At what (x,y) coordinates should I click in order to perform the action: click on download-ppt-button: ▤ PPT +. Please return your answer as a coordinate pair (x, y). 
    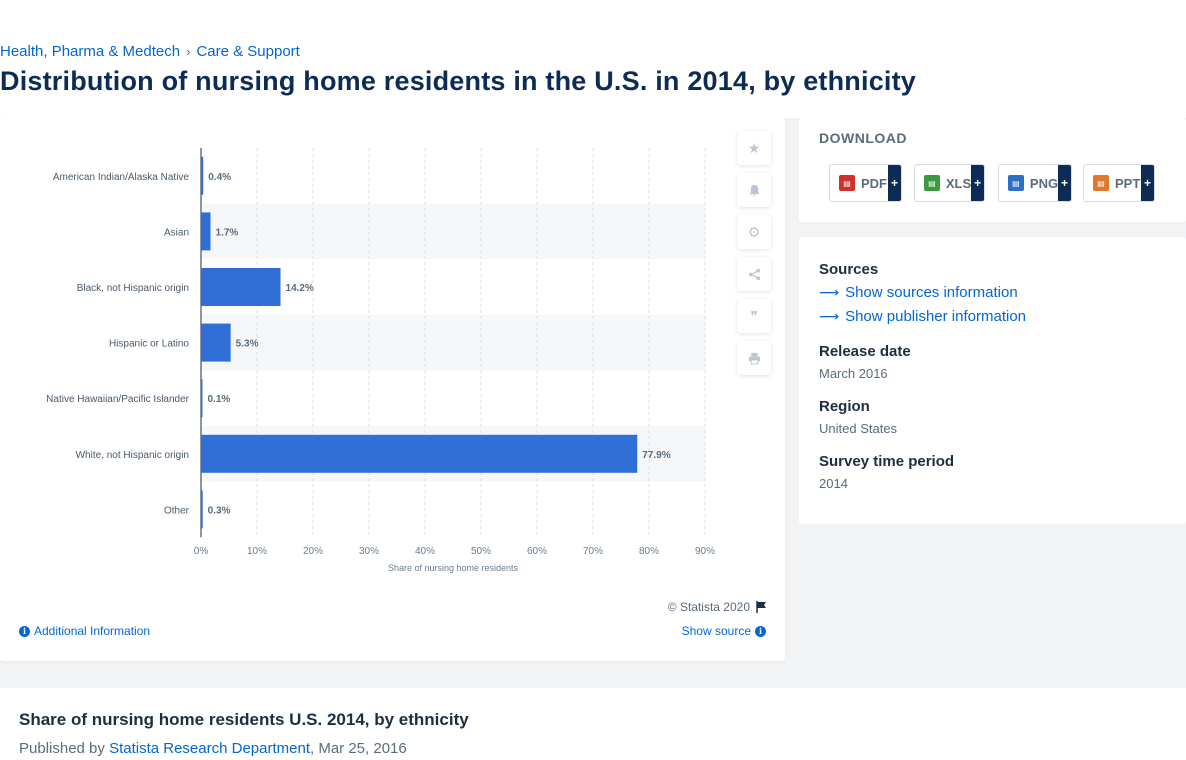
    Looking at the image, I should click on (1119, 183).